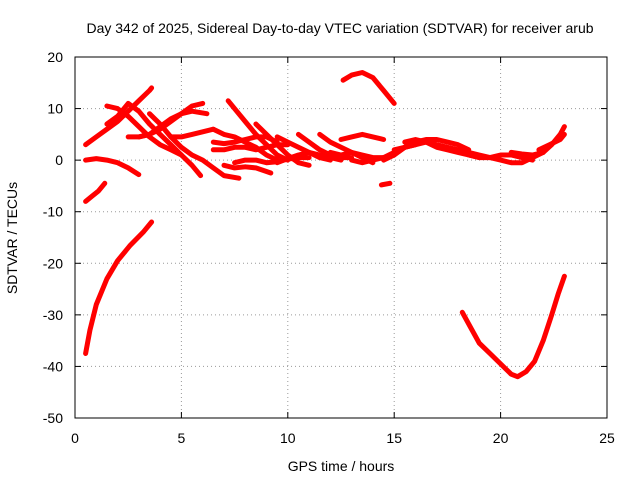 The image size is (640, 480). What do you see at coordinates (343, 438) in the screenshot?
I see `x-tick-labels: 0 5 10 15 20 25` at bounding box center [343, 438].